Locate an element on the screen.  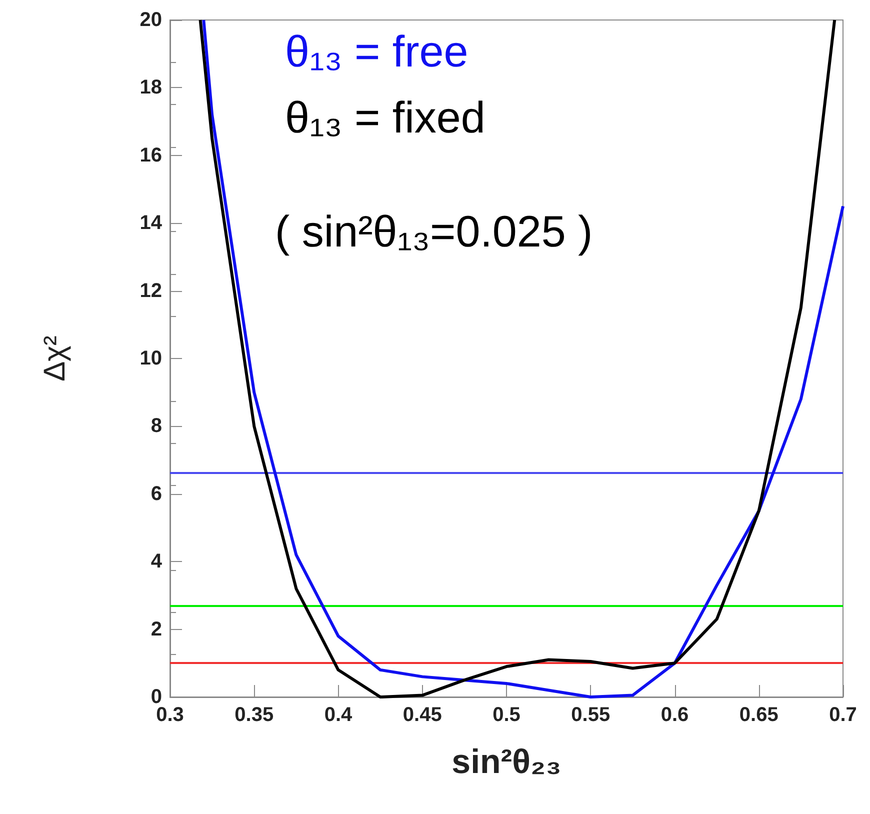
x-axis-title: sin²θ₂₃ is located at coordinates (507, 762).